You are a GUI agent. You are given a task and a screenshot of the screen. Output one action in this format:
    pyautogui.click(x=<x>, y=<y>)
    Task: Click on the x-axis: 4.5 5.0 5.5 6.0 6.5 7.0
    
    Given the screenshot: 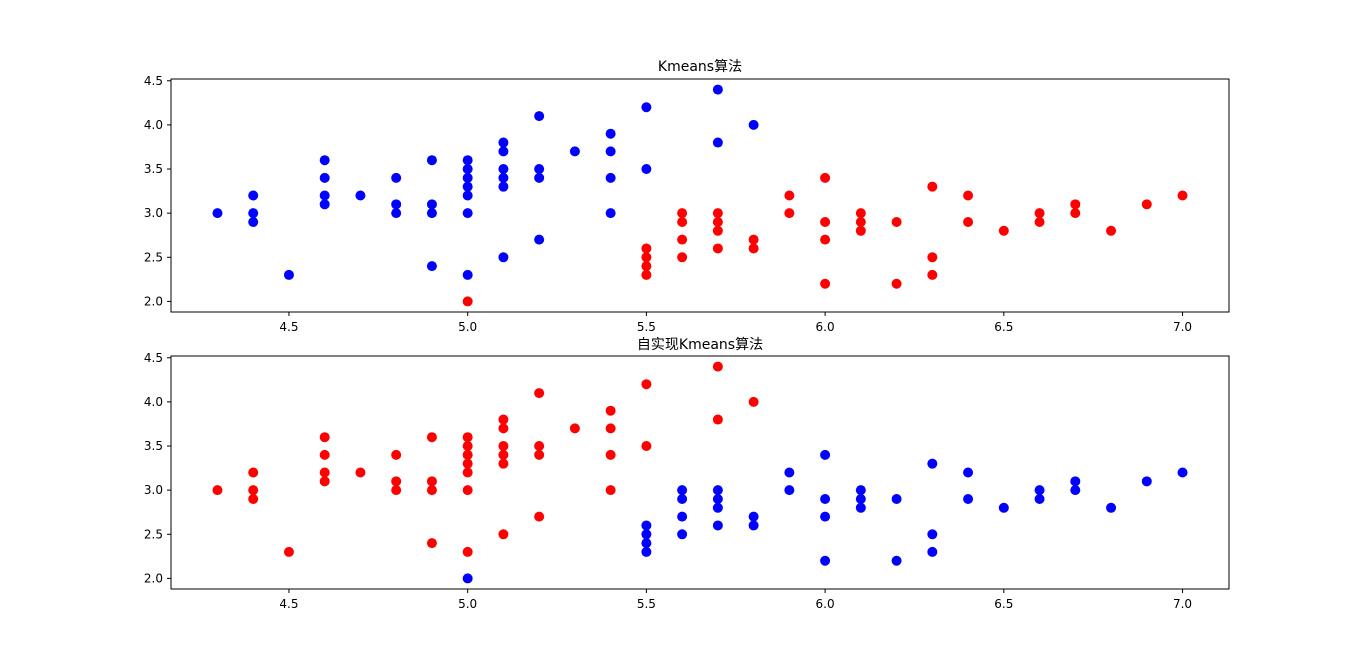 What is the action you would take?
    pyautogui.click(x=735, y=323)
    